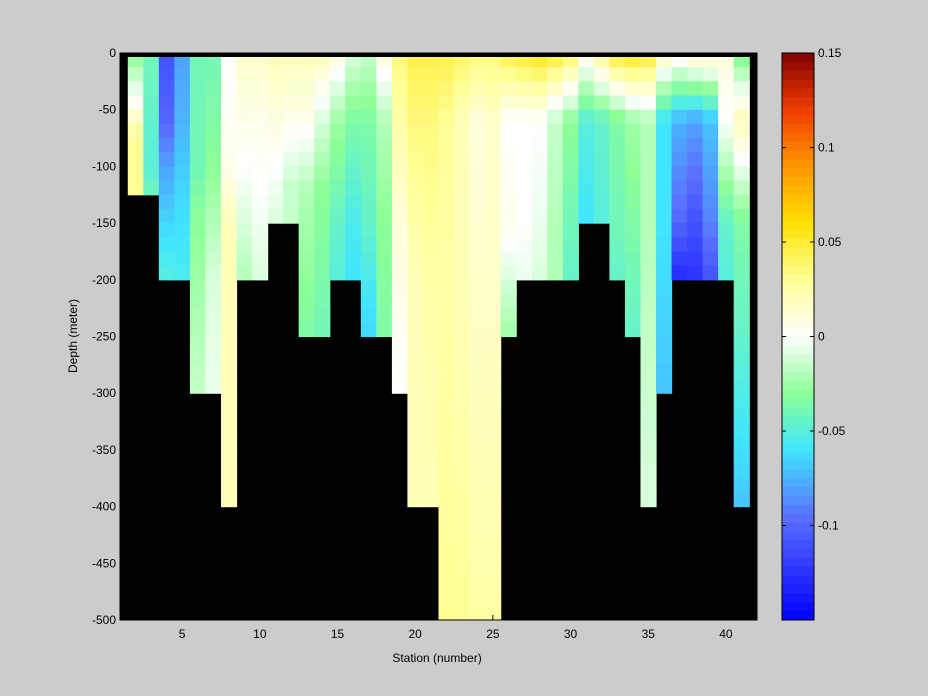  Describe the element at coordinates (821, 337) in the screenshot. I see `colorbar-tick-label: 0` at that location.